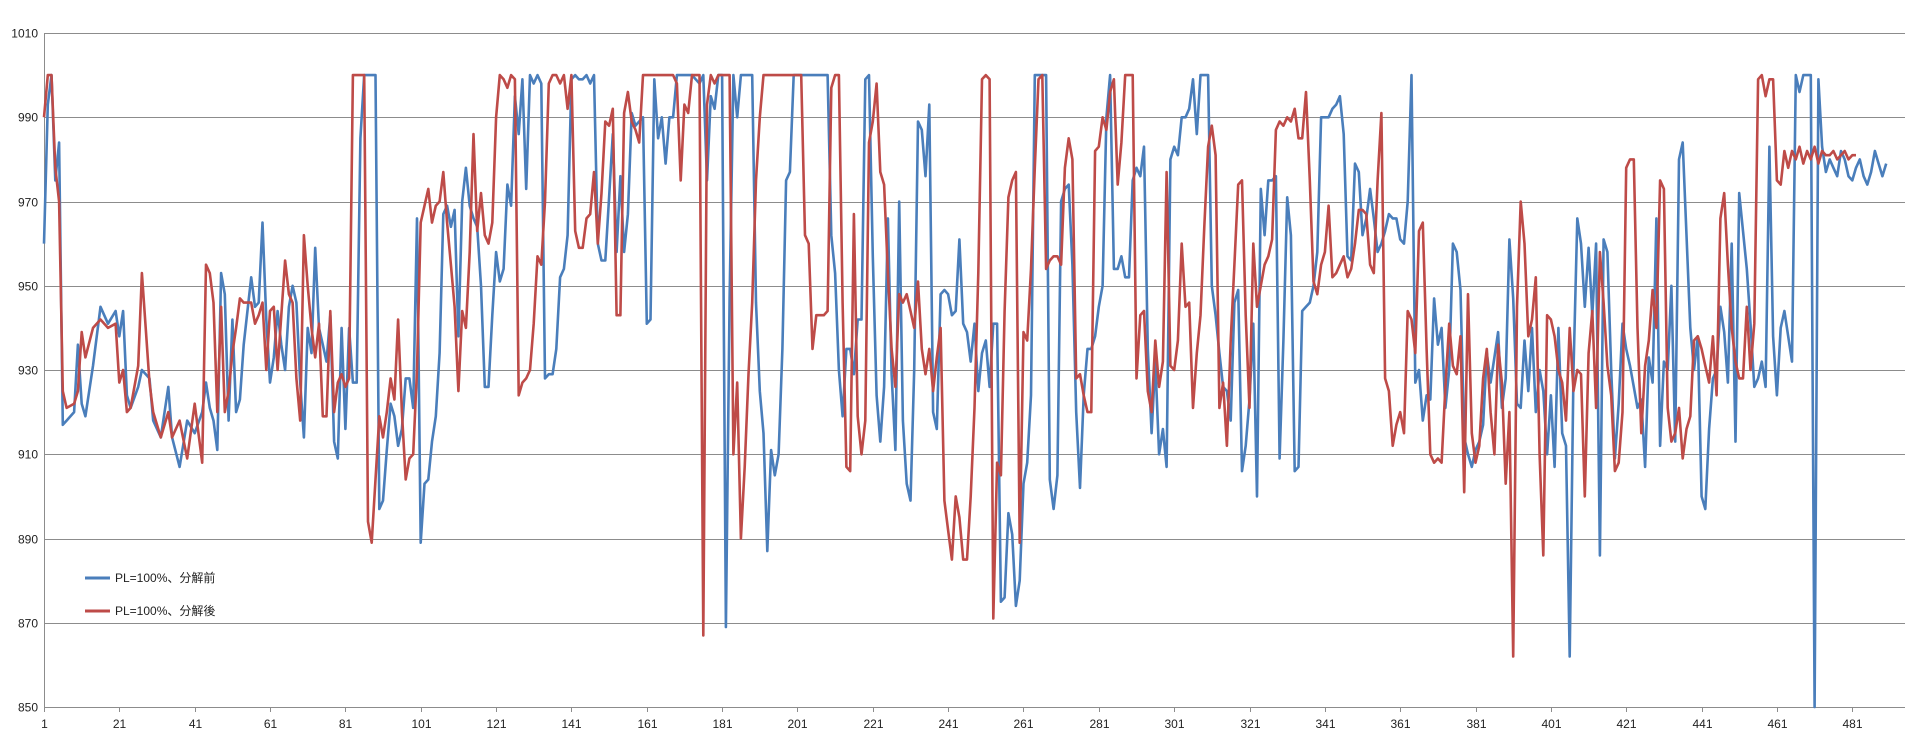 This screenshot has width=1911, height=744. What do you see at coordinates (1852, 724) in the screenshot?
I see `x-tick-label: 481` at bounding box center [1852, 724].